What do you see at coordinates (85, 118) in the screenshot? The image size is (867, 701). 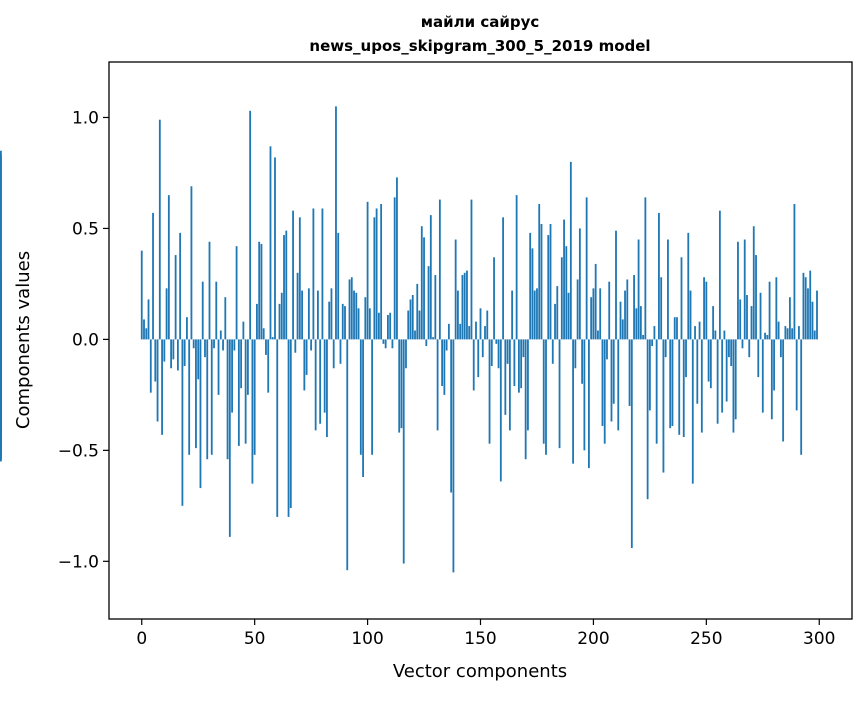 I see `y-tick-label-4: 1.0` at bounding box center [85, 118].